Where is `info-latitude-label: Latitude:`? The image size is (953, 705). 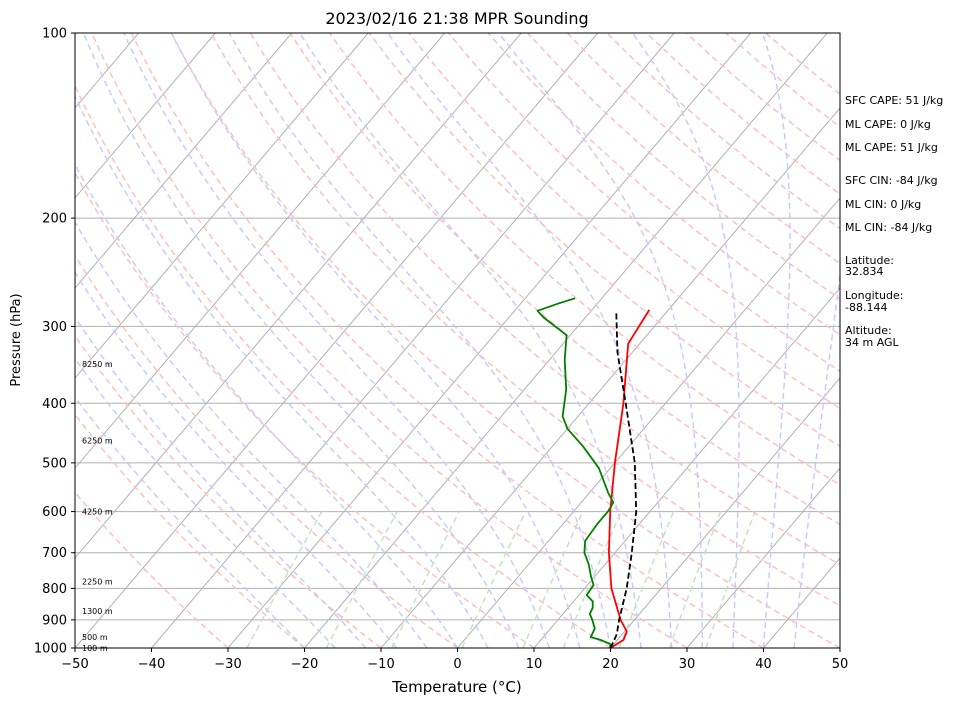
info-latitude-label: Latitude: is located at coordinates (869, 260).